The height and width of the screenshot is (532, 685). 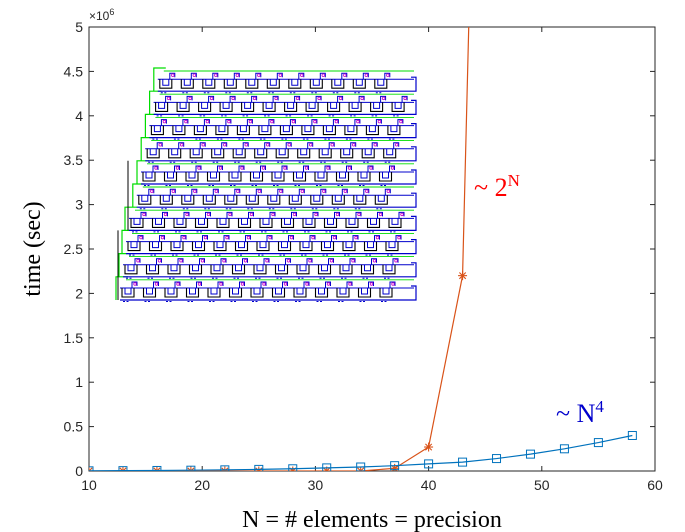 What do you see at coordinates (33, 248) in the screenshot?
I see `y-axis-title: time (sec)` at bounding box center [33, 248].